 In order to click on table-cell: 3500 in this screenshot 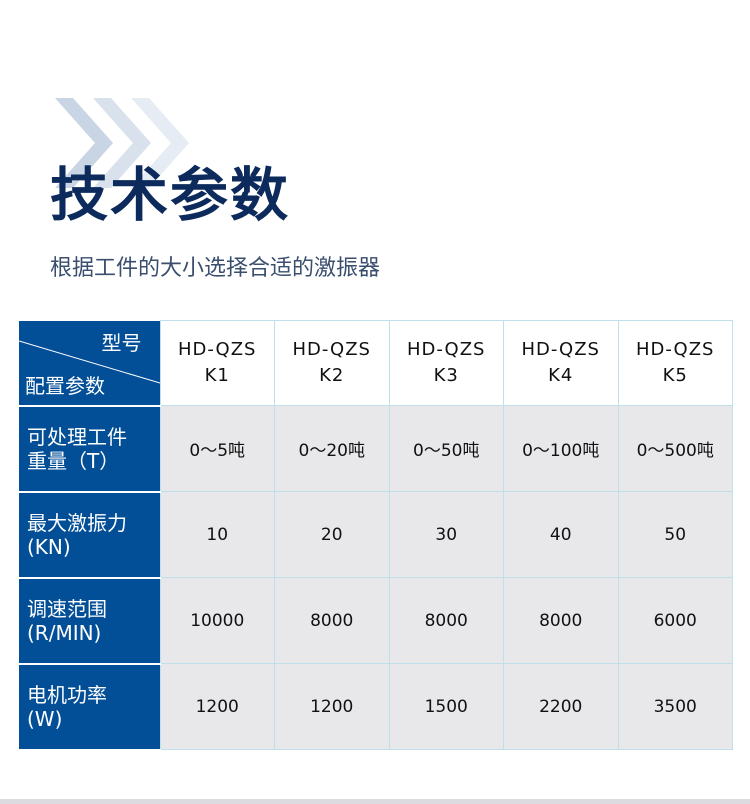, I will do `click(675, 706)`.